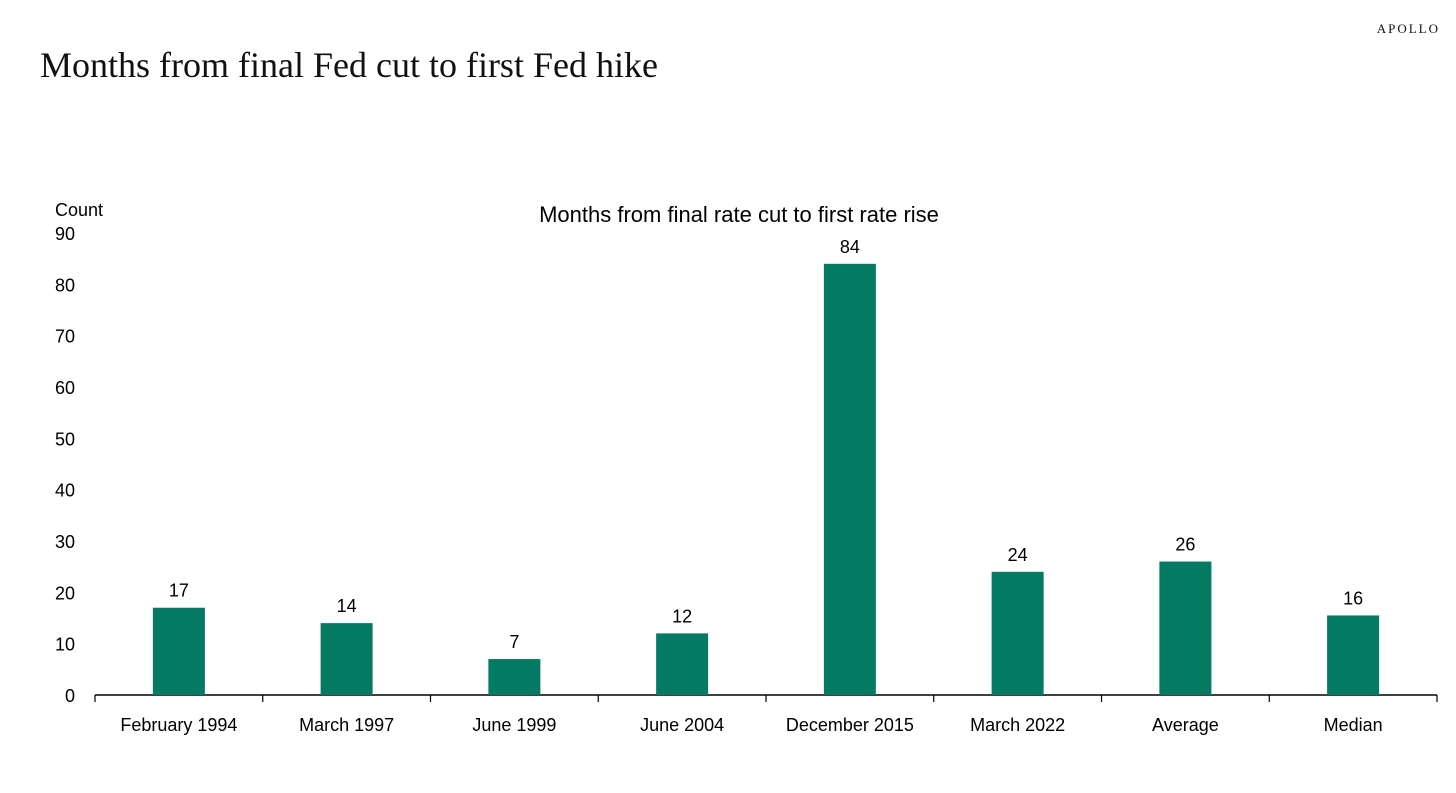 Image resolution: width=1456 pixels, height=793 pixels. Describe the element at coordinates (65, 542) in the screenshot. I see `y-tick-label: 30` at that location.